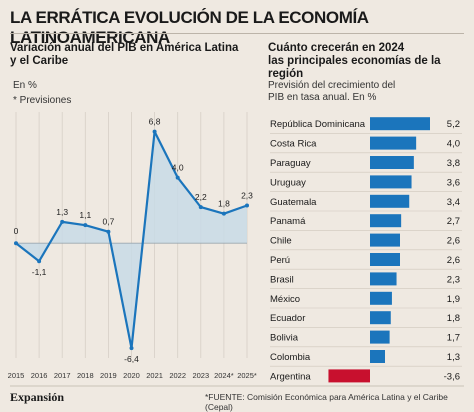 The height and width of the screenshot is (412, 474). Describe the element at coordinates (16, 231) in the screenshot. I see `line-data-label: 0` at that location.